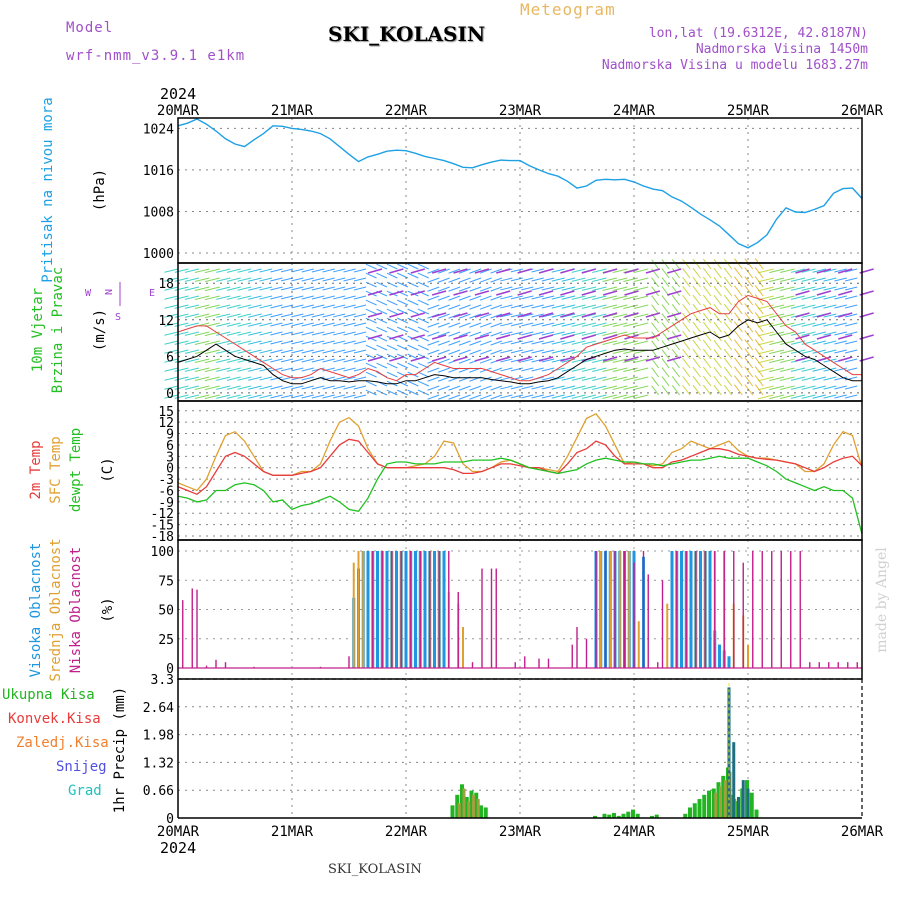  Describe the element at coordinates (690, 812) in the screenshot. I see `precip-total-bar` at that location.